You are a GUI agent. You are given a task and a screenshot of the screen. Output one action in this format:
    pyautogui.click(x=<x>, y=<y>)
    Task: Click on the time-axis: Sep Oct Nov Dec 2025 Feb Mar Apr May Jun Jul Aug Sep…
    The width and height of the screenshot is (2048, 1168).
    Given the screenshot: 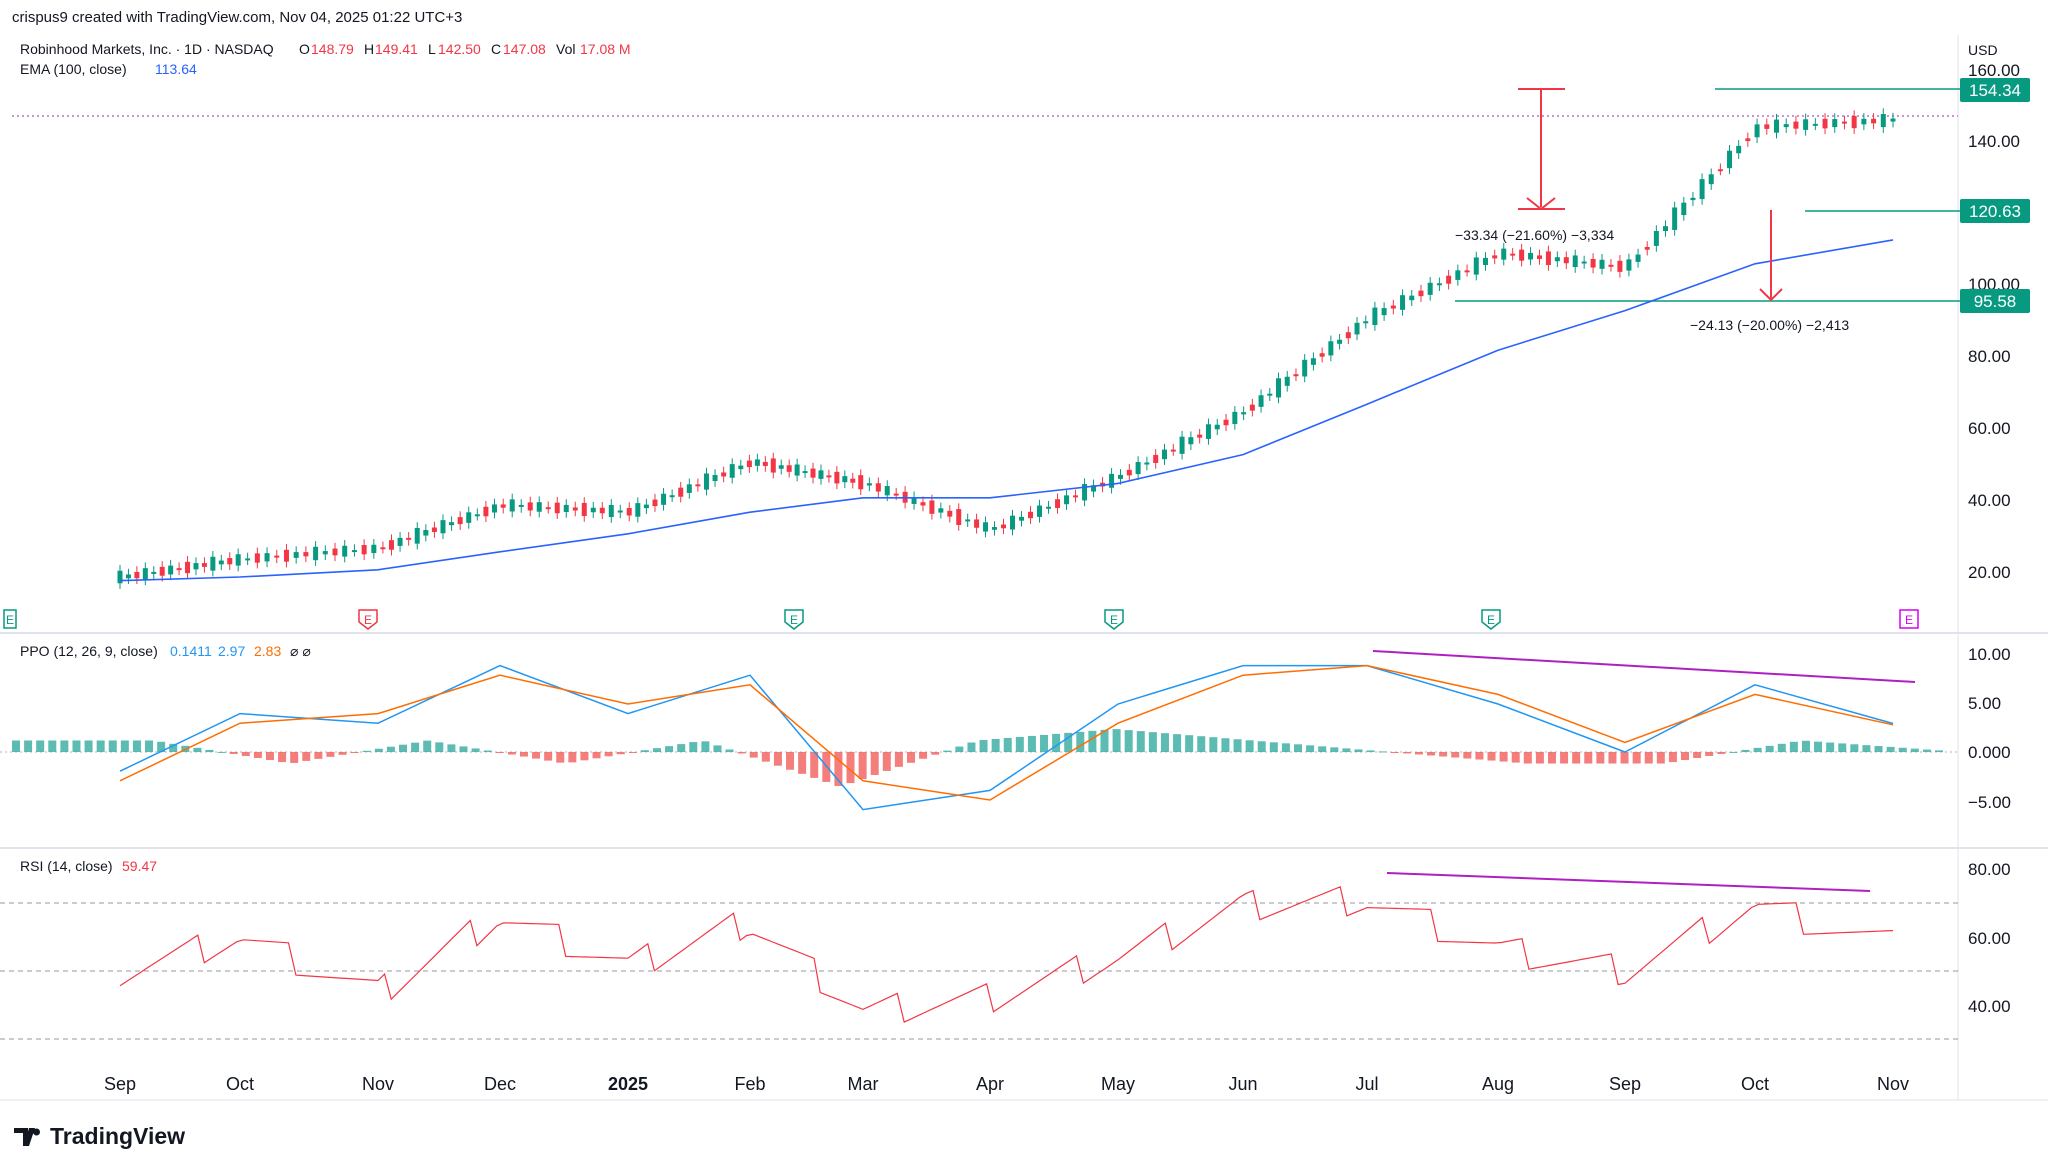 What is the action you would take?
    pyautogui.click(x=1006, y=1084)
    